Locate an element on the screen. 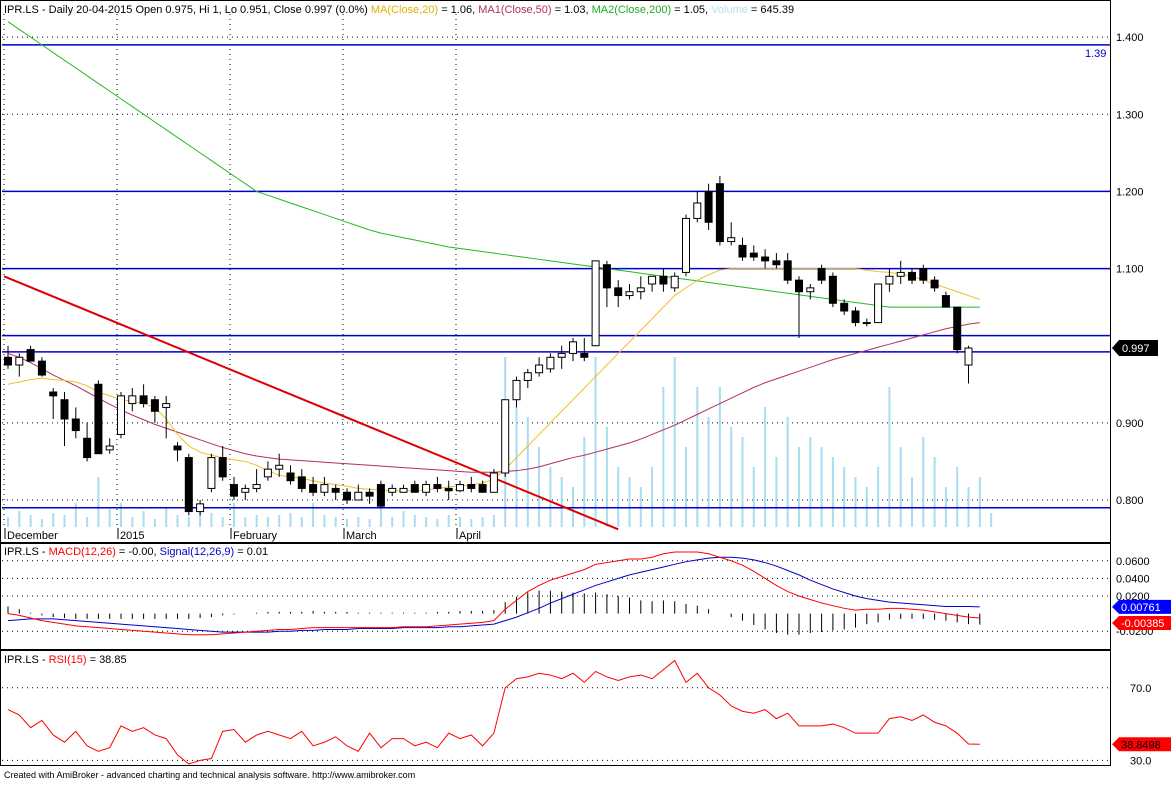 Image resolution: width=1171 pixels, height=786 pixels. x-axis-label: December is located at coordinates (32, 536).